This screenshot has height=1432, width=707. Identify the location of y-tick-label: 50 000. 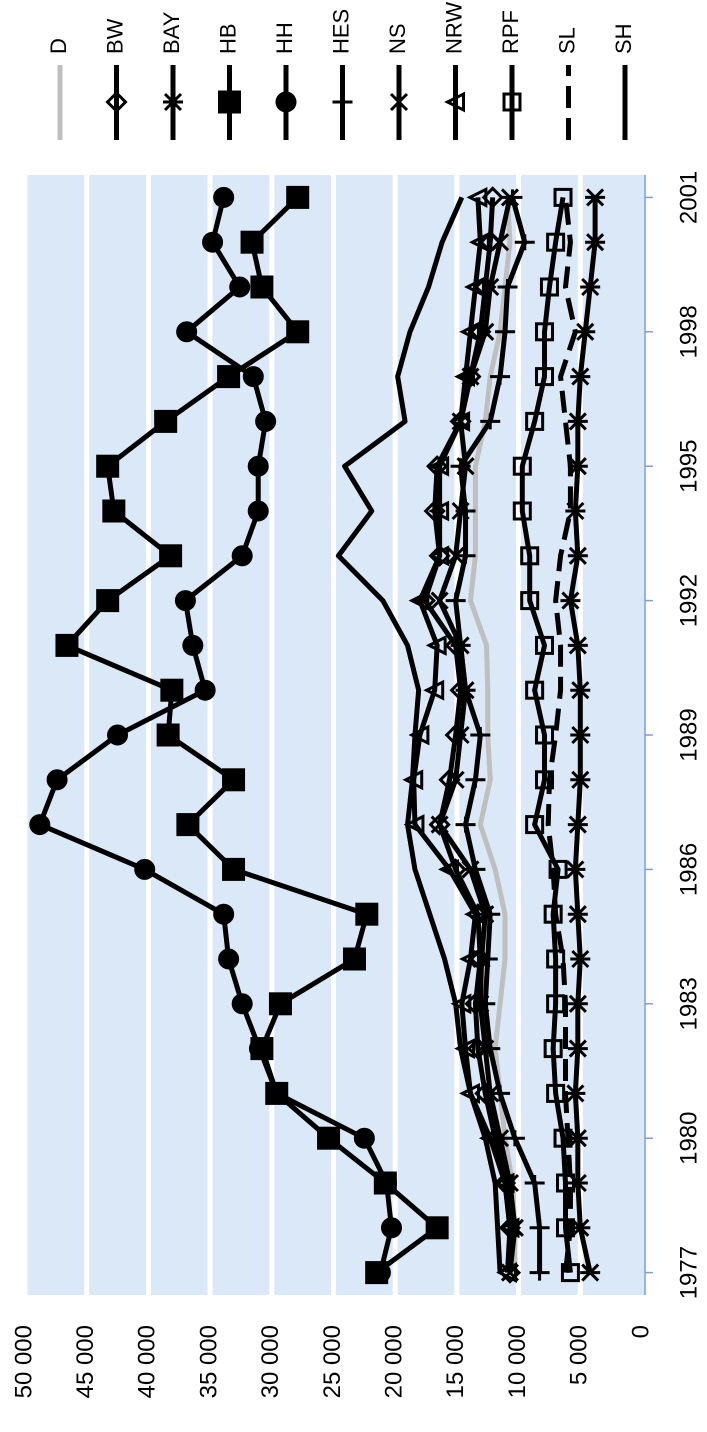
(23, 1361).